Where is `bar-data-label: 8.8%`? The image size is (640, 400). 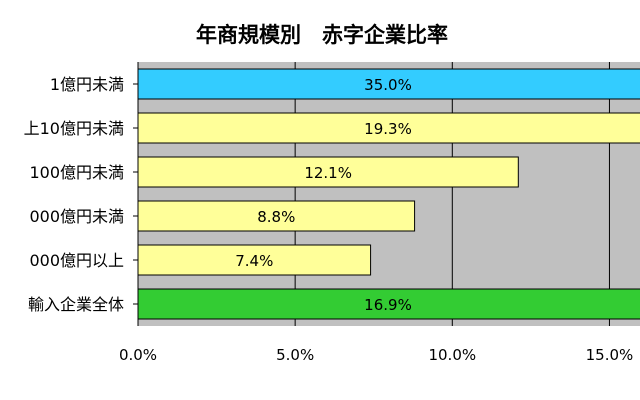
bar-data-label: 8.8% is located at coordinates (276, 217).